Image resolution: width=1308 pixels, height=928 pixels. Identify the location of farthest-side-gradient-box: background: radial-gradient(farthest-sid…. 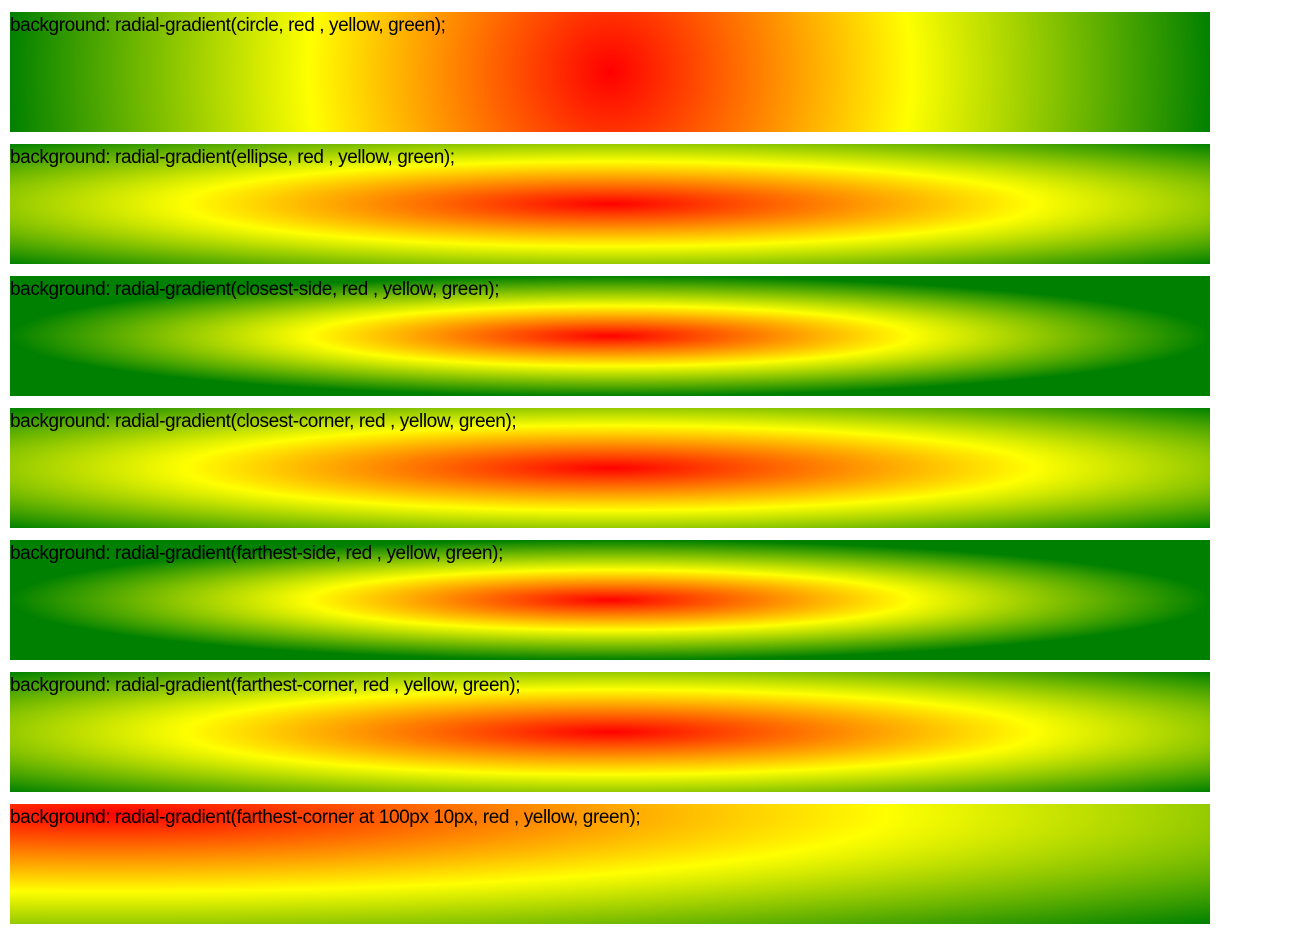
(610, 600).